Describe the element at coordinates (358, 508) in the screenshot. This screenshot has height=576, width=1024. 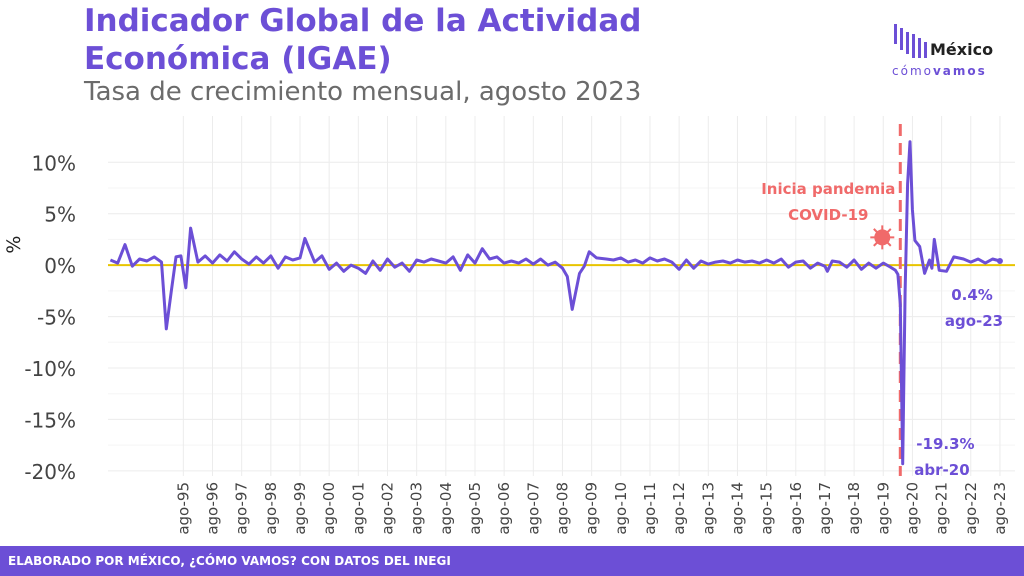
I see `x-tick-label: ago-01` at that location.